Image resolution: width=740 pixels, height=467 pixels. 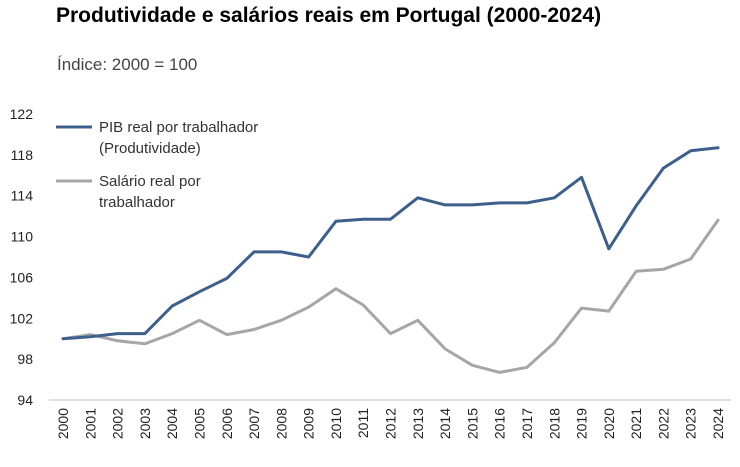 I want to click on x-tick-label: 2010, so click(x=336, y=423).